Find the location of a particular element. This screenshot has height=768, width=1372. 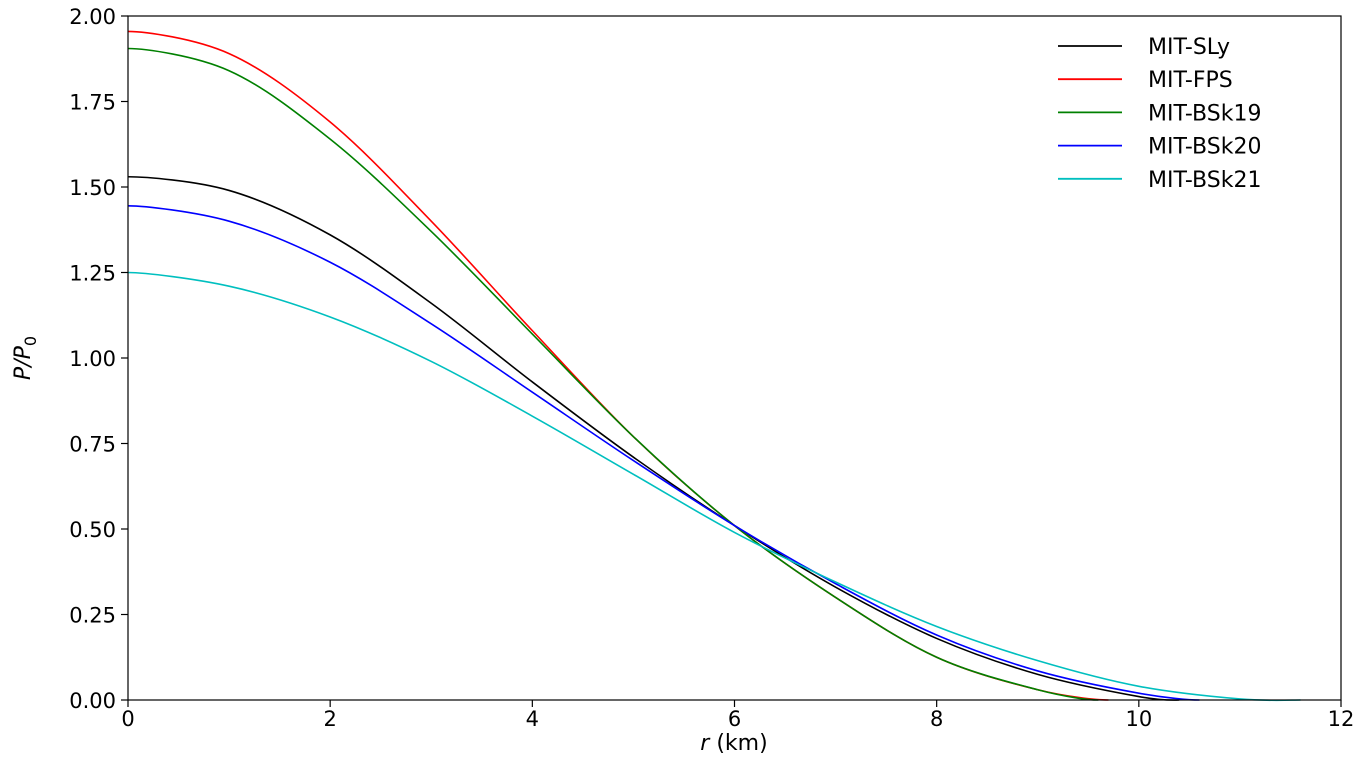

legend-label: MIT-FPS is located at coordinates (1190, 80).